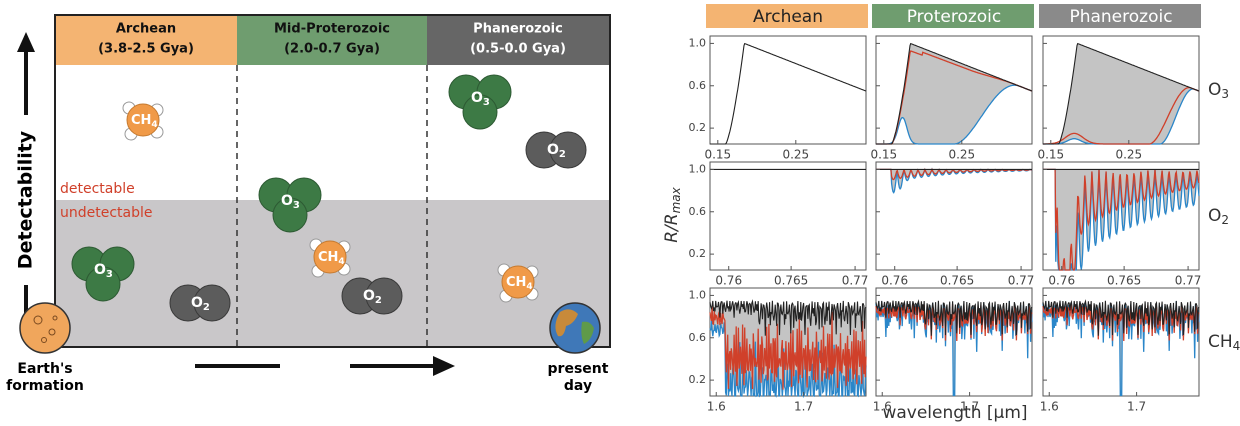  I want to click on era-tab-label: Phanerozoic, so click(1120, 17).